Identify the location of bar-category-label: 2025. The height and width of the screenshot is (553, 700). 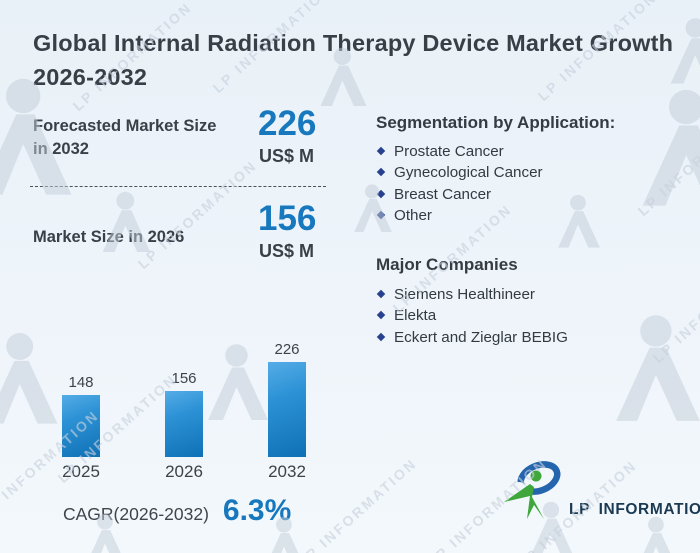
(81, 471).